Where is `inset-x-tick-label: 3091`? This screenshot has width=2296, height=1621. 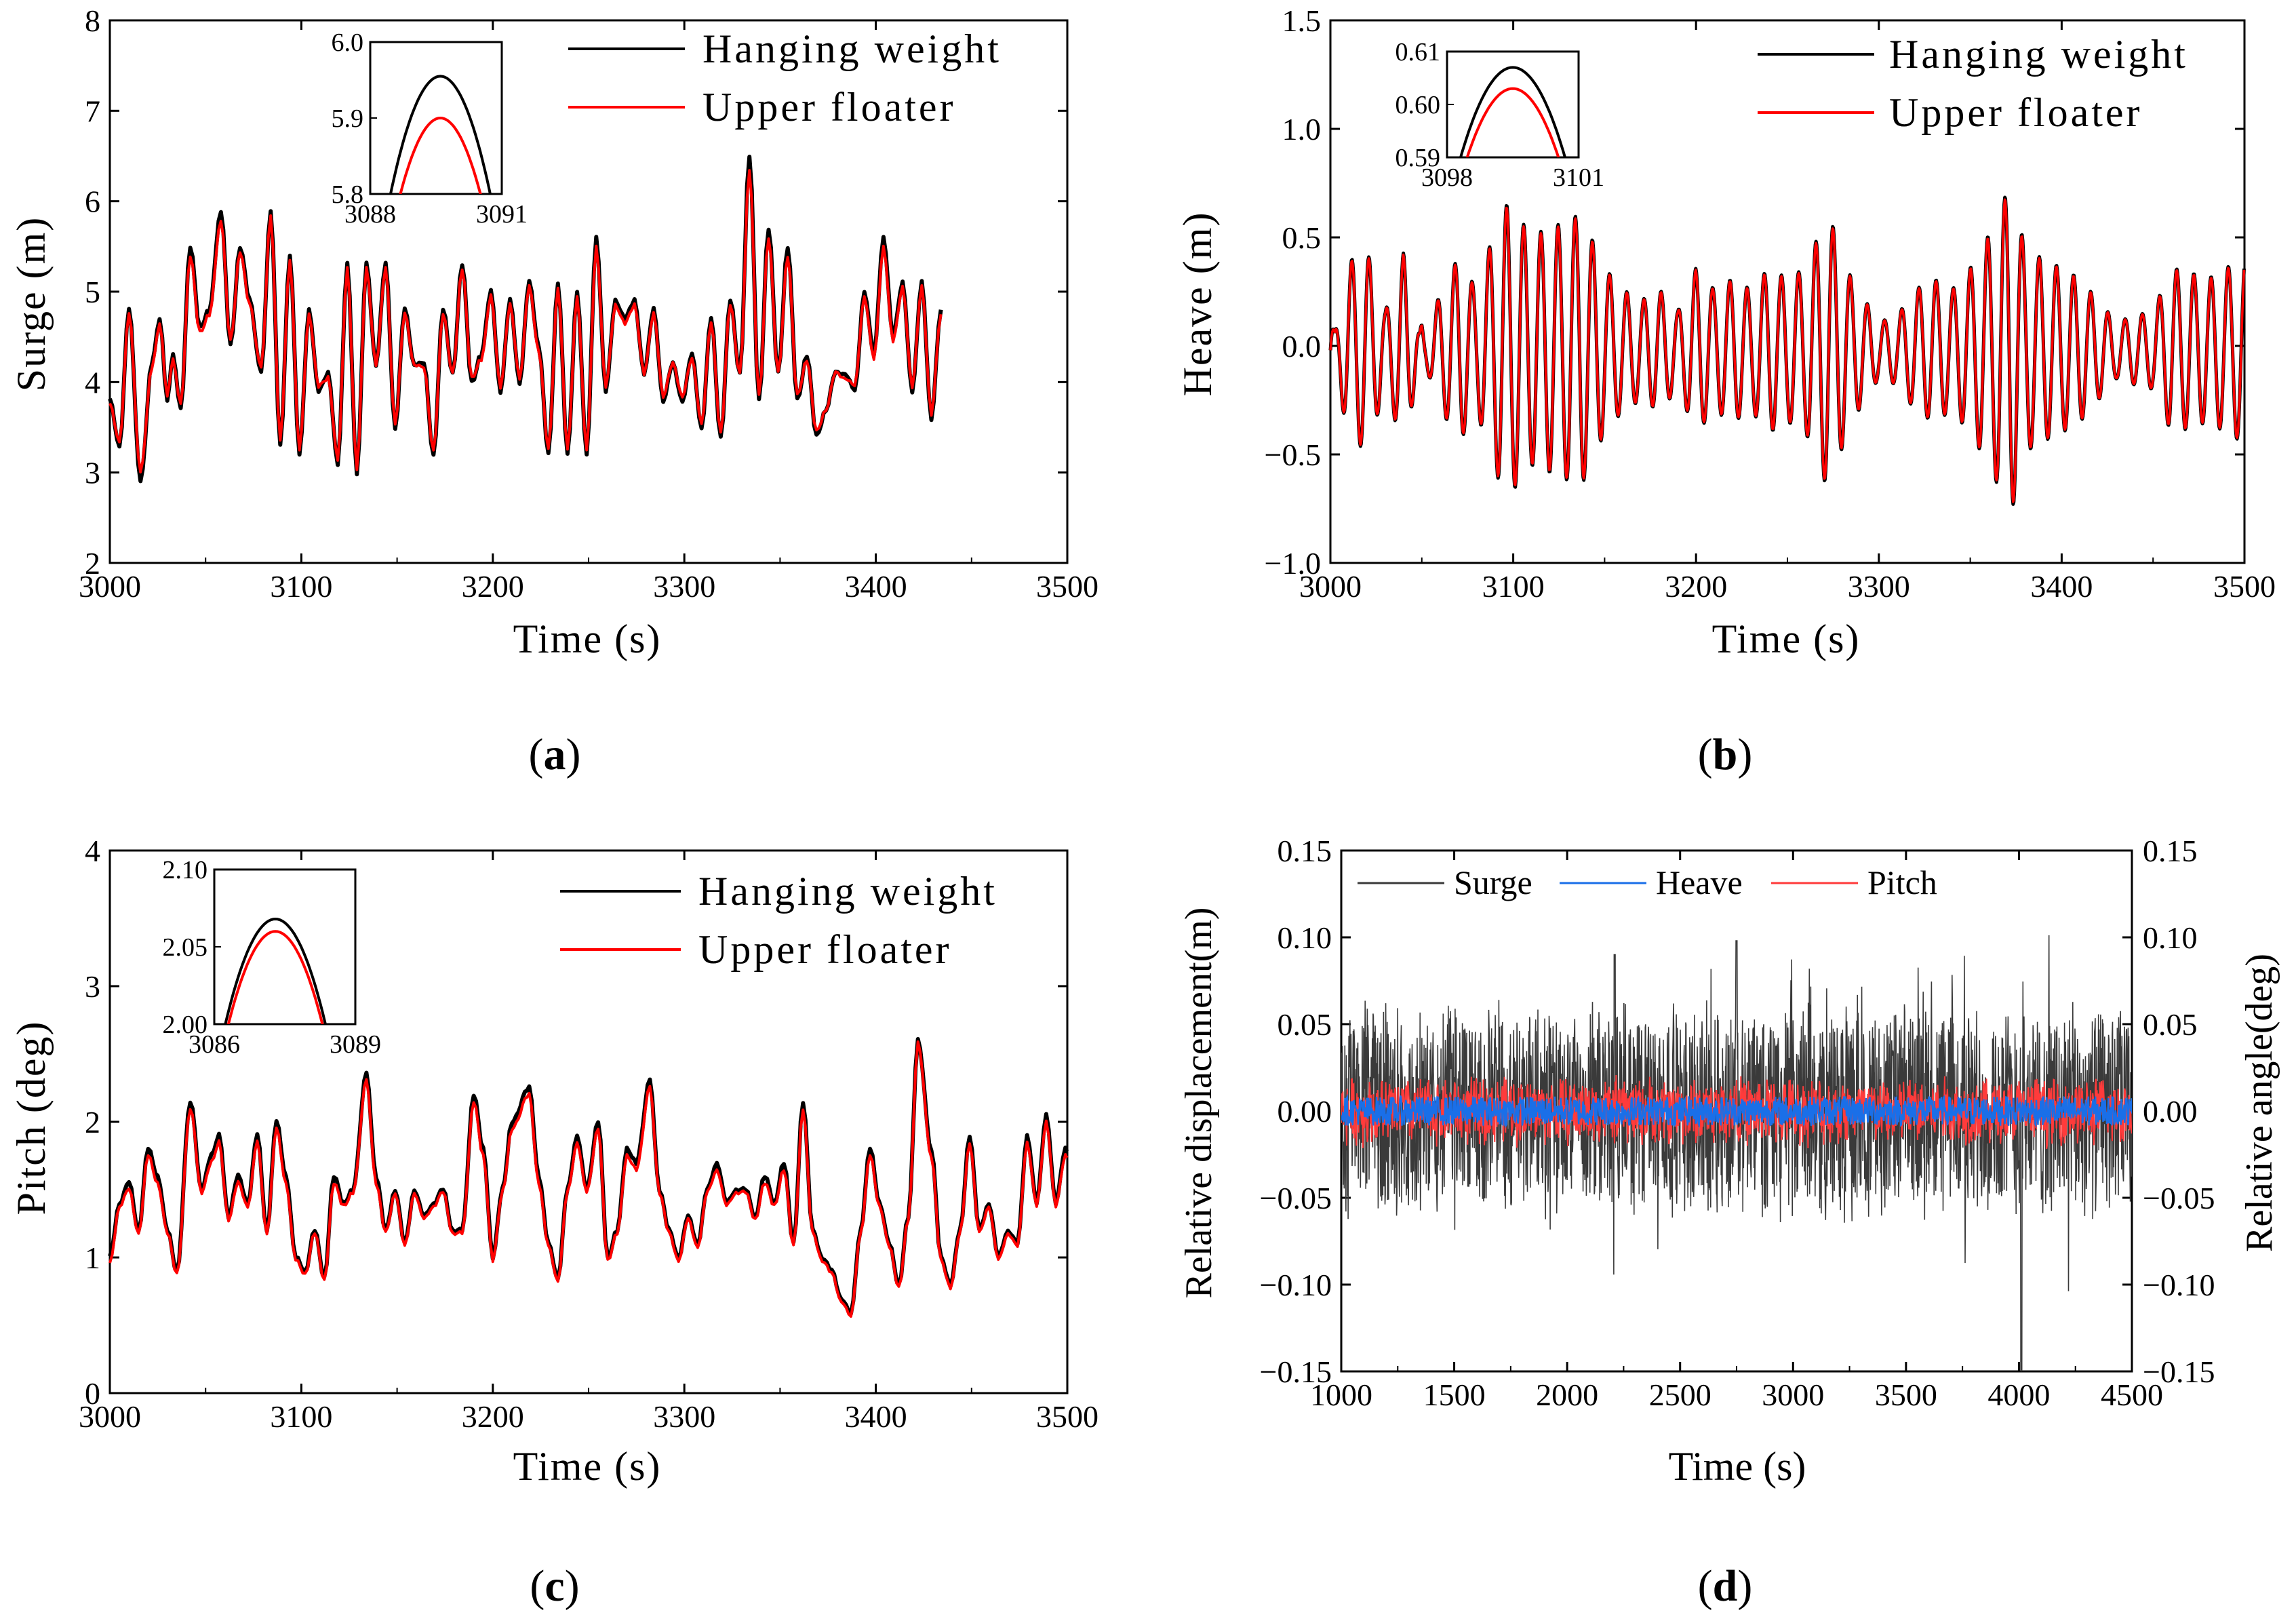
inset-x-tick-label: 3091 is located at coordinates (502, 215).